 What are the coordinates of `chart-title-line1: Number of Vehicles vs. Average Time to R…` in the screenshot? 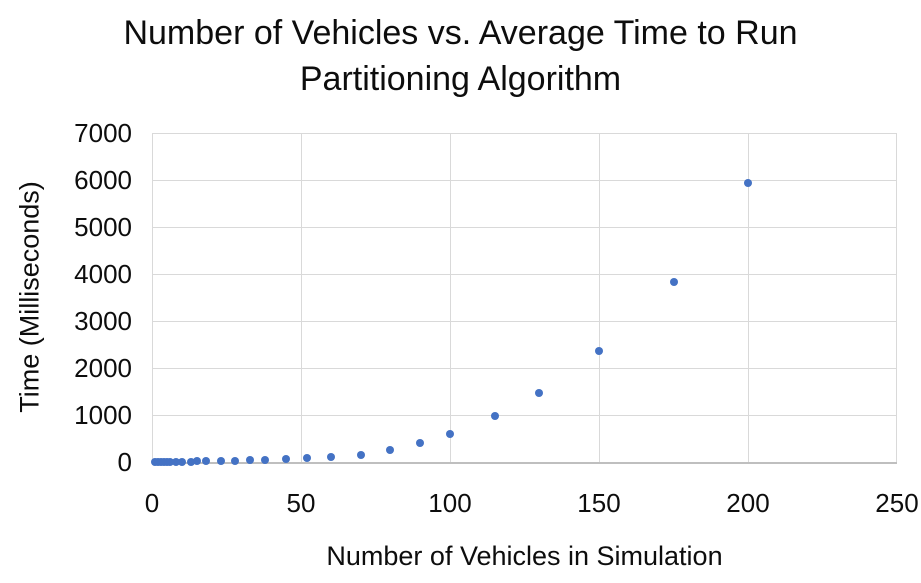 It's located at (460, 33).